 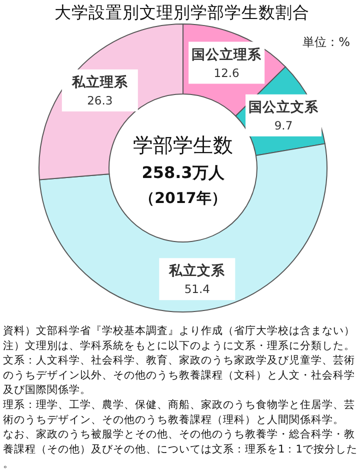 I want to click on slice-label: 私立文系, so click(x=197, y=271).